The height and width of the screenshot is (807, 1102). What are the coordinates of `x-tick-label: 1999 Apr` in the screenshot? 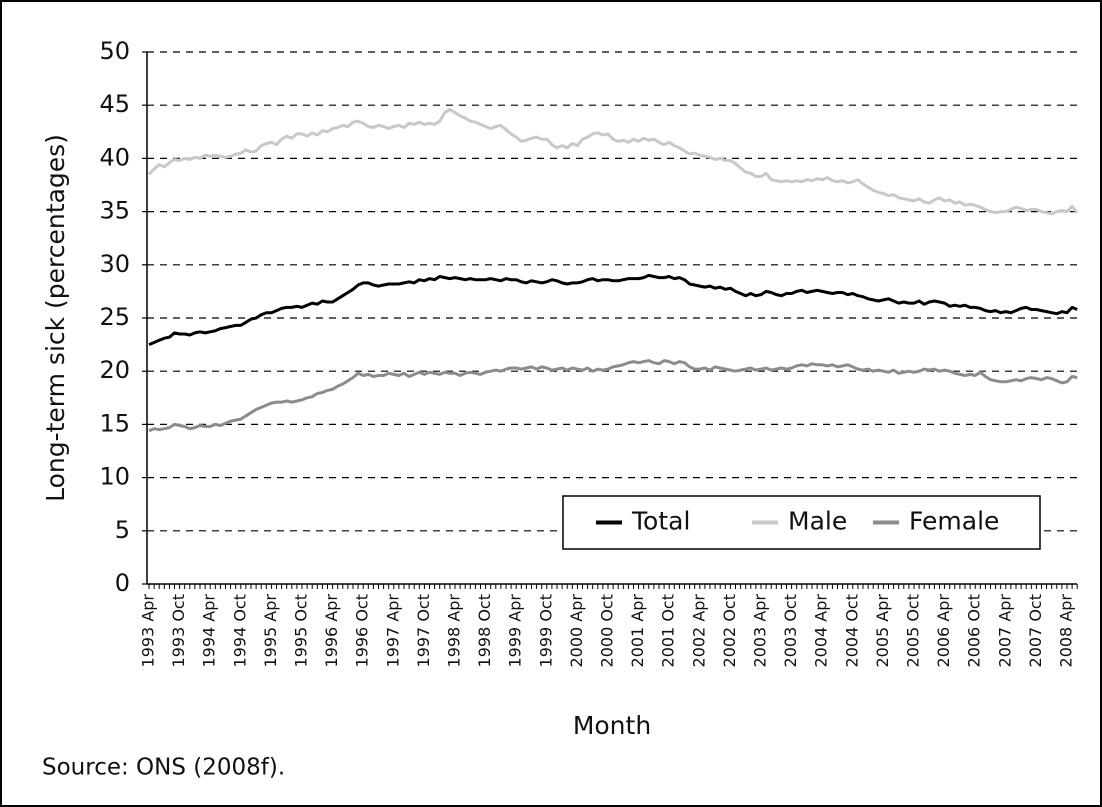 It's located at (515, 631).